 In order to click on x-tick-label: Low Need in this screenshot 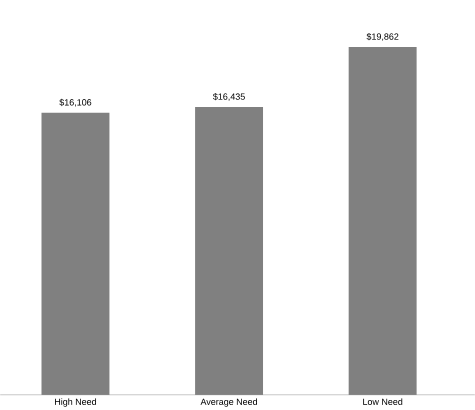, I will do `click(382, 401)`.